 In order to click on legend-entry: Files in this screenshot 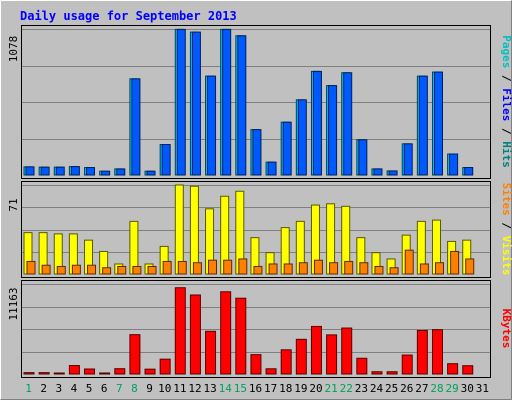, I will do `click(506, 104)`.